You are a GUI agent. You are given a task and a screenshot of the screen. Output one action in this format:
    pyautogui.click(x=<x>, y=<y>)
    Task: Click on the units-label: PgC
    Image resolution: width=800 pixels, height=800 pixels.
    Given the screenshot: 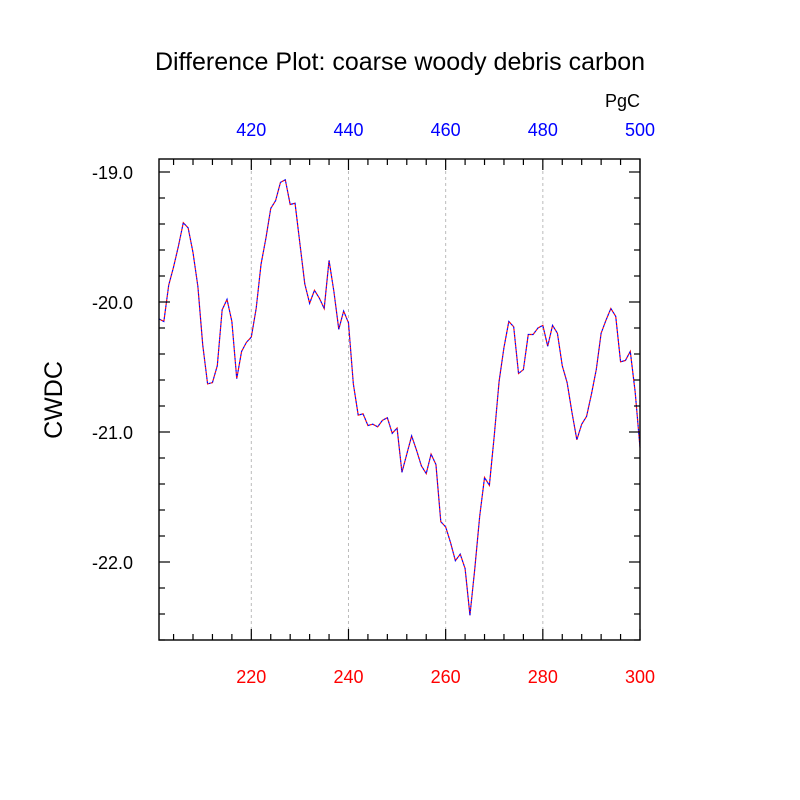 What is the action you would take?
    pyautogui.click(x=622, y=101)
    